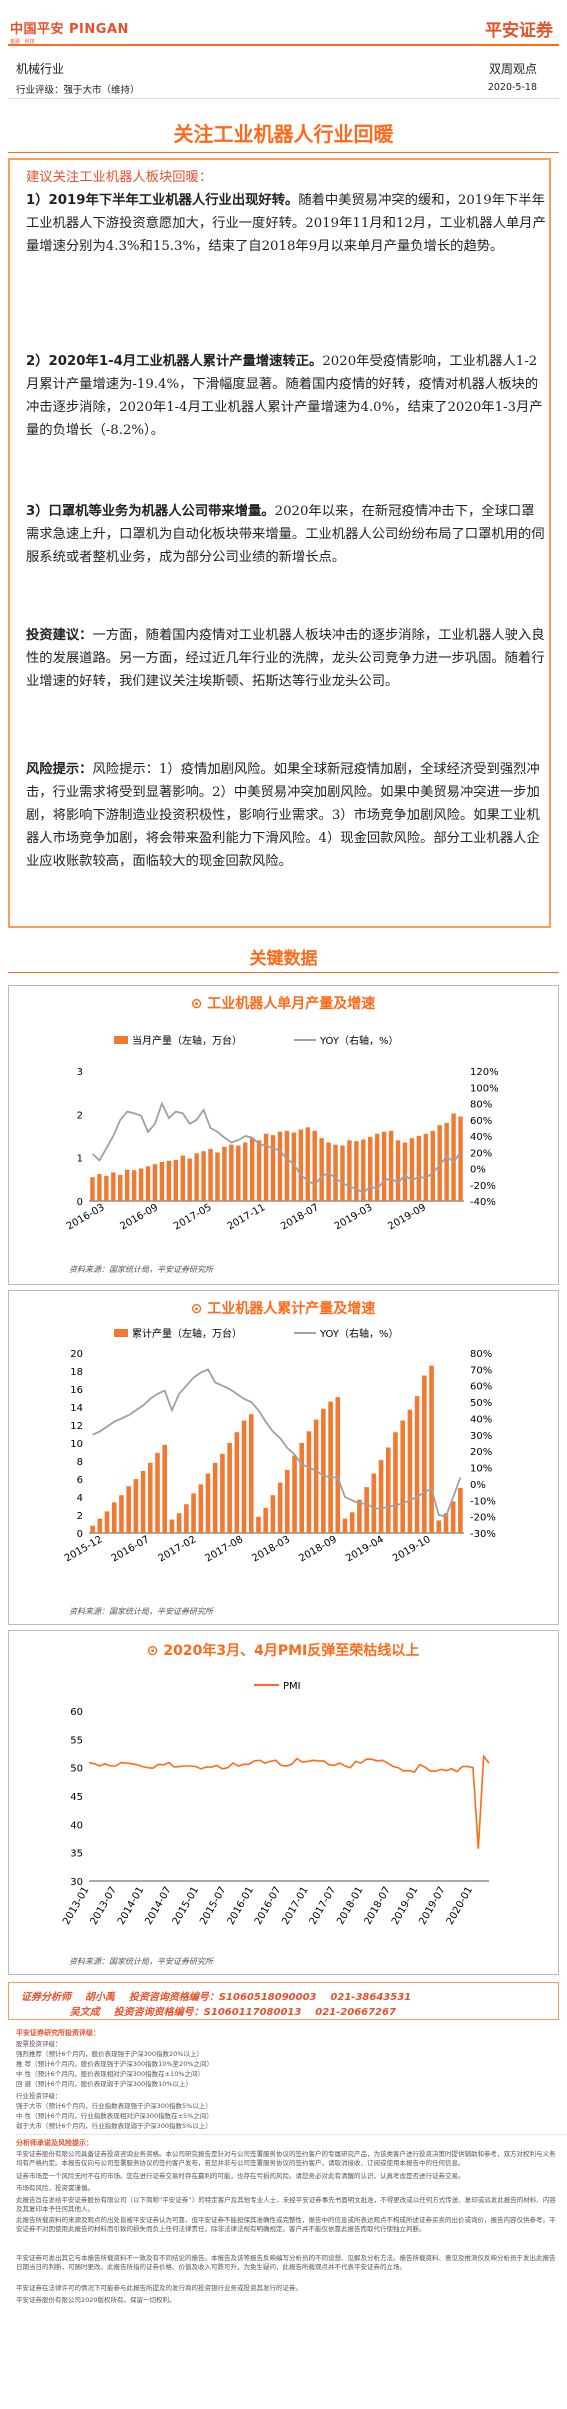 This screenshot has height=2409, width=567. What do you see at coordinates (39, 2096) in the screenshot?
I see `industry-rating-heading: 行业投资评级：` at bounding box center [39, 2096].